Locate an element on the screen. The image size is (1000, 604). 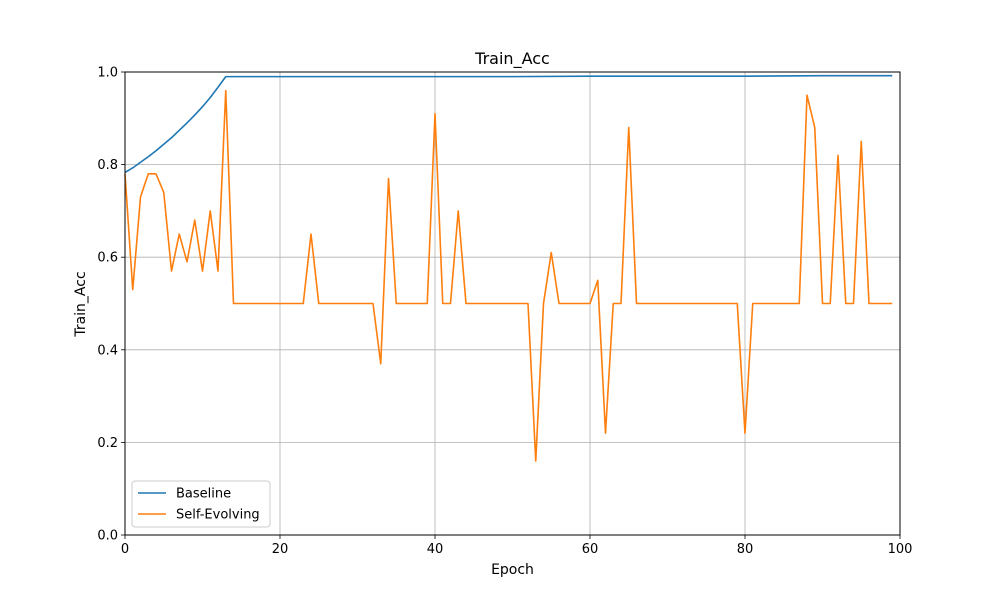
x-tick-label: 0 is located at coordinates (125, 549).